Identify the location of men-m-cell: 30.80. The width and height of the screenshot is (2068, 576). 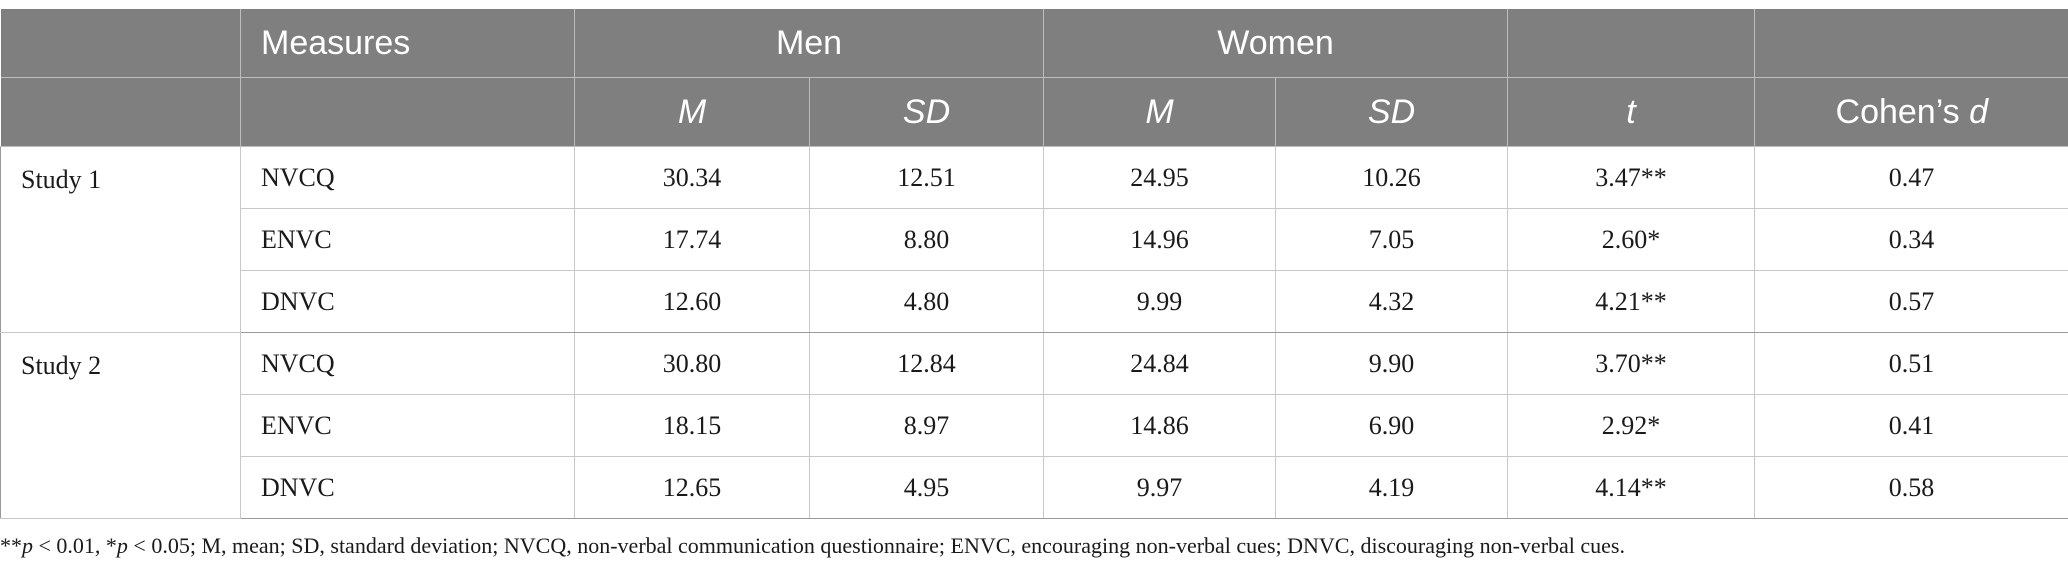
(692, 363).